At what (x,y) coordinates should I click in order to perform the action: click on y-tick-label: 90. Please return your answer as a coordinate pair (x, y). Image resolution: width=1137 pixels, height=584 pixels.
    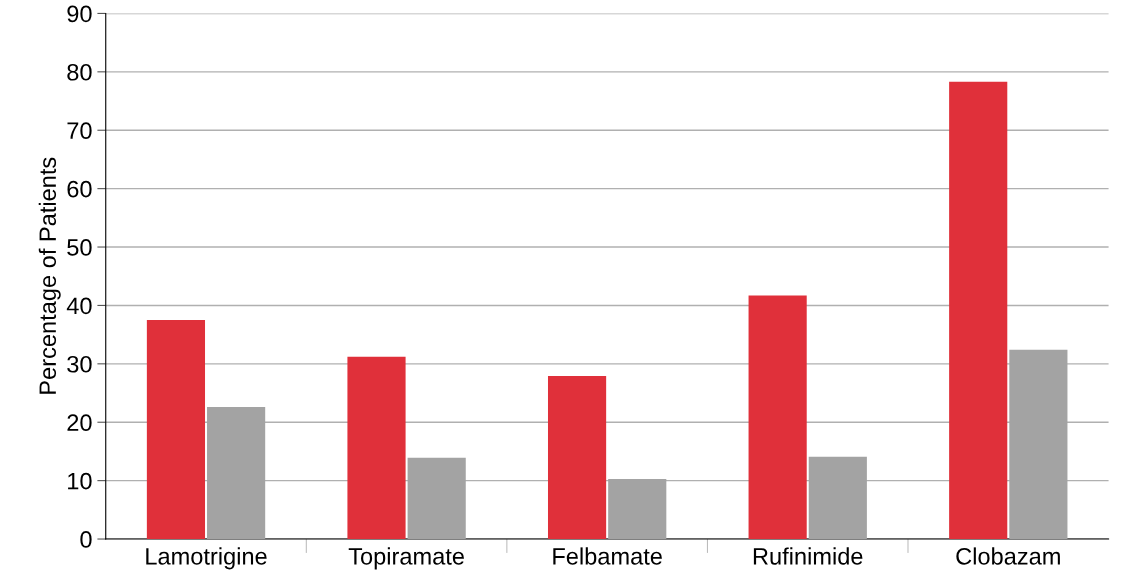
    Looking at the image, I should click on (79, 14).